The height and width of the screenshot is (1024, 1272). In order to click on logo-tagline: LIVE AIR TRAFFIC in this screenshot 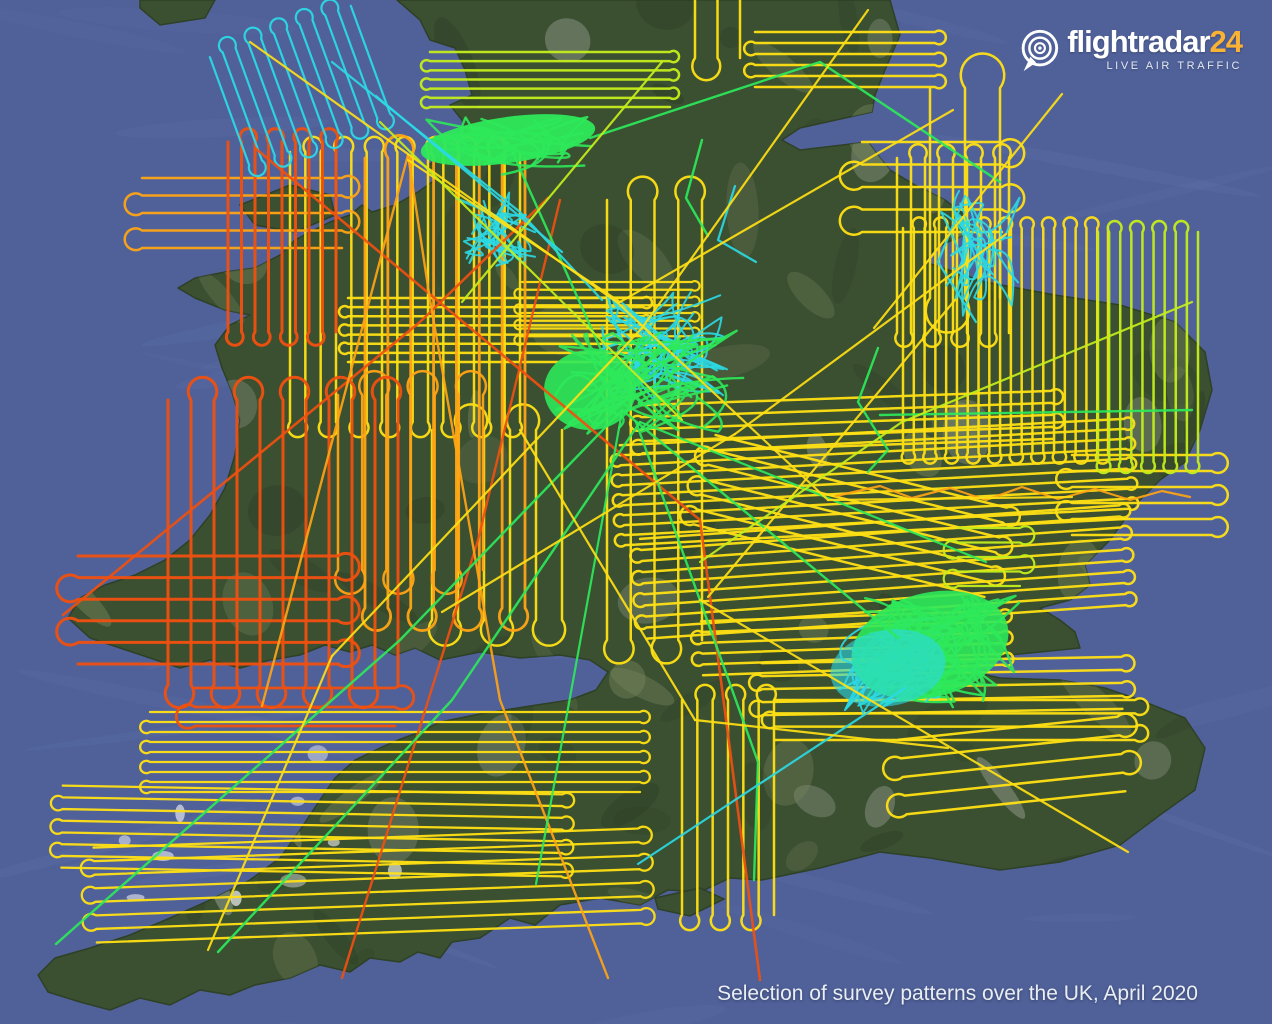, I will do `click(1174, 66)`.